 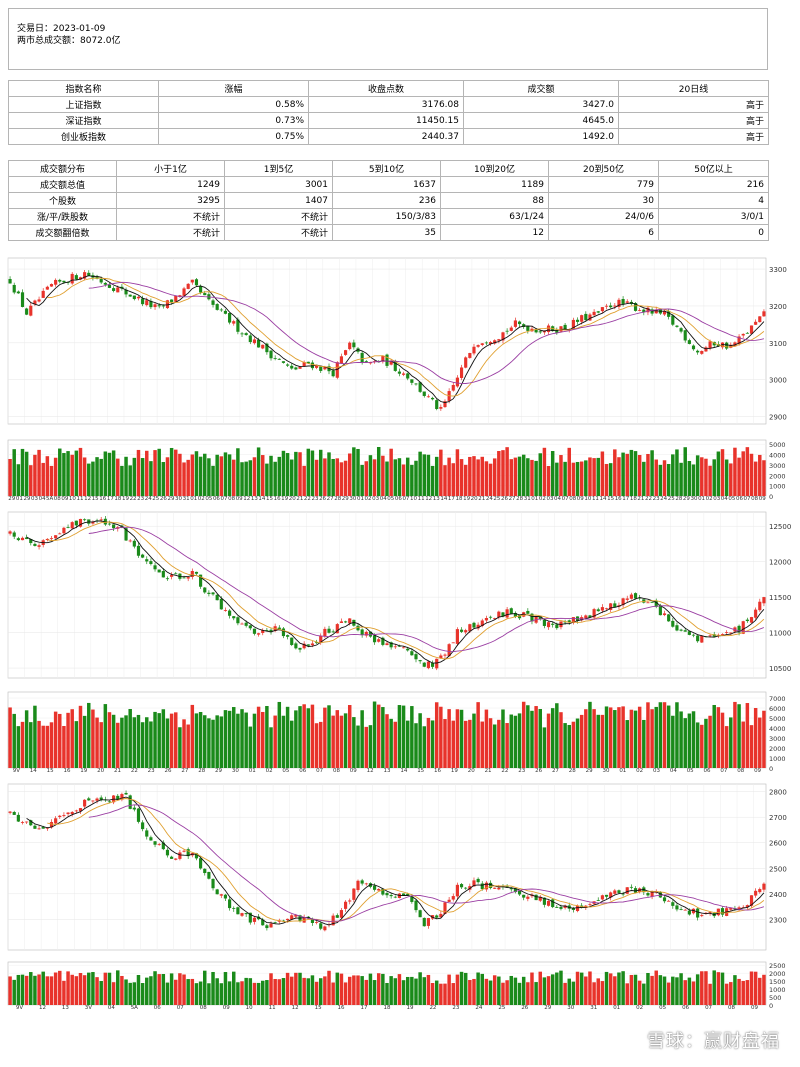 What do you see at coordinates (603, 232) in the screenshot?
I see `table-cell: 6` at bounding box center [603, 232].